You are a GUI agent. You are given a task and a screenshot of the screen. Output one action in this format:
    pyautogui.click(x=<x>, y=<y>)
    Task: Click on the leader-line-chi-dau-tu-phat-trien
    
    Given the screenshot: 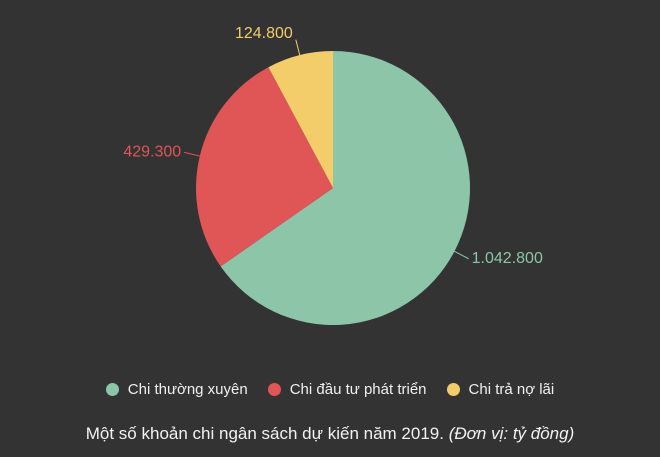 What is the action you would take?
    pyautogui.click(x=192, y=154)
    